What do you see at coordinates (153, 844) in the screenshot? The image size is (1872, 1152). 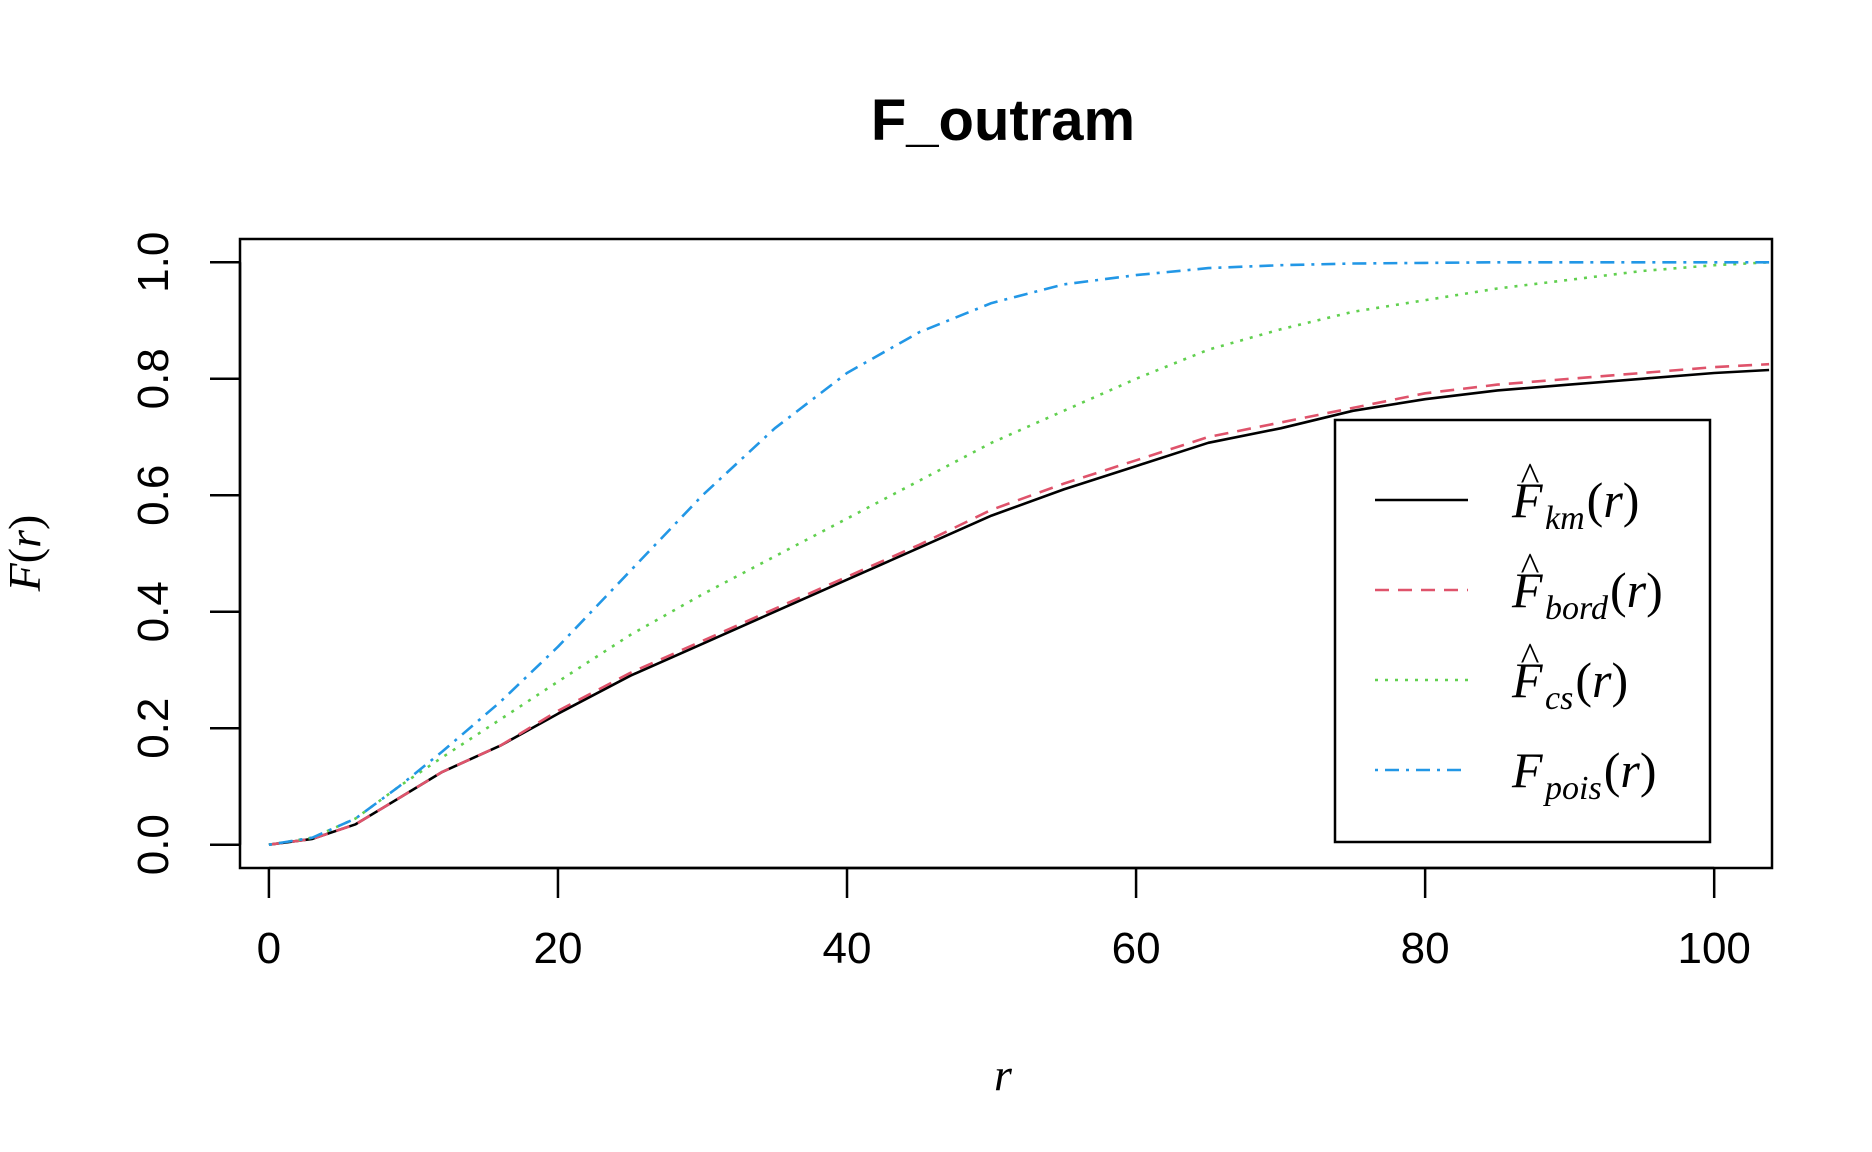 I see `y-tick-label: 0.0` at bounding box center [153, 844].